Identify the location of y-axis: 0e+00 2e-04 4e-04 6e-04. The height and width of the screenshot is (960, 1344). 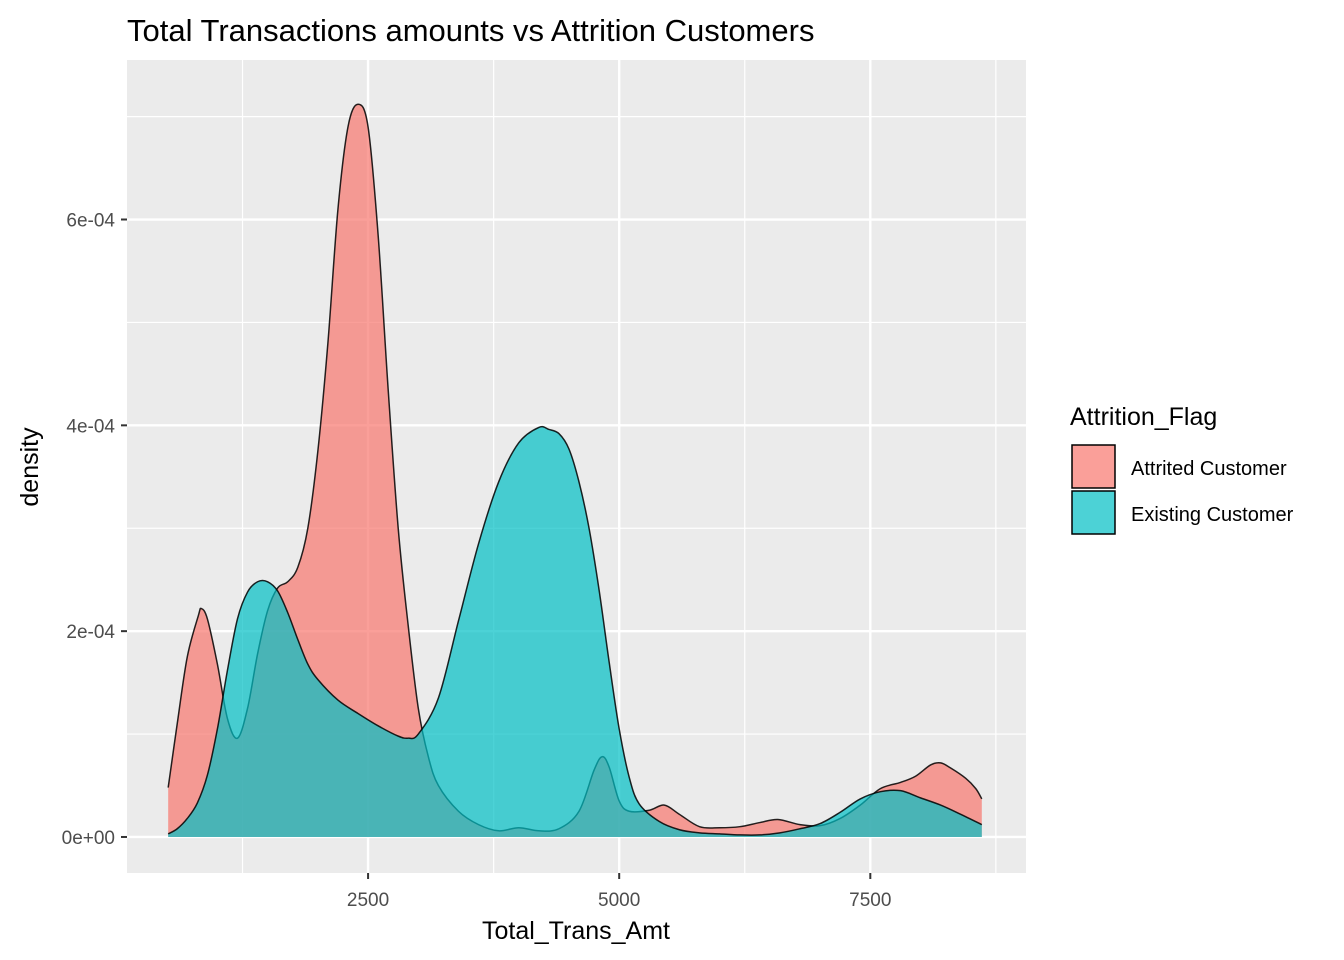
(94, 530).